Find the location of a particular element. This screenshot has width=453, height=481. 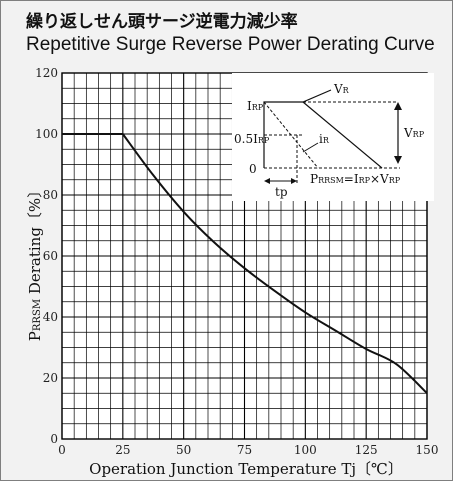

ir-pointer is located at coordinates (310, 147).